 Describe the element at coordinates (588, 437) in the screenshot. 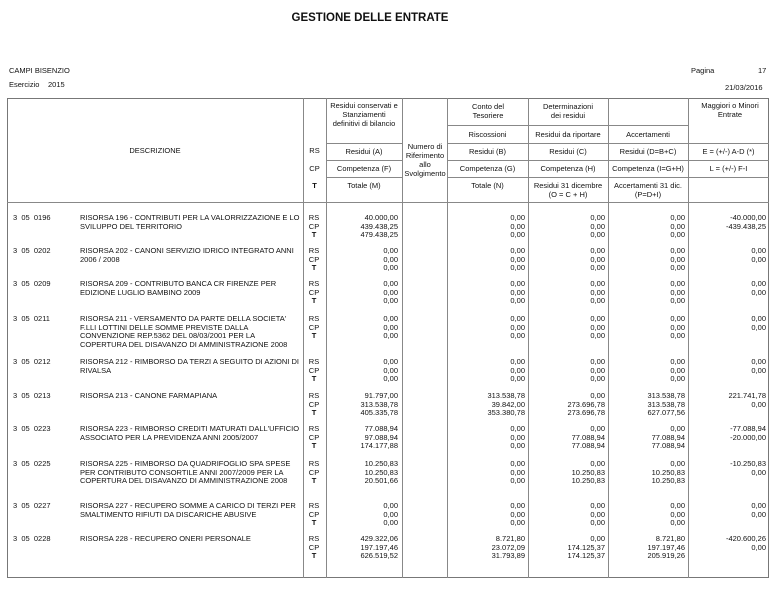

I see `value-cp-c: 77.088,94` at that location.